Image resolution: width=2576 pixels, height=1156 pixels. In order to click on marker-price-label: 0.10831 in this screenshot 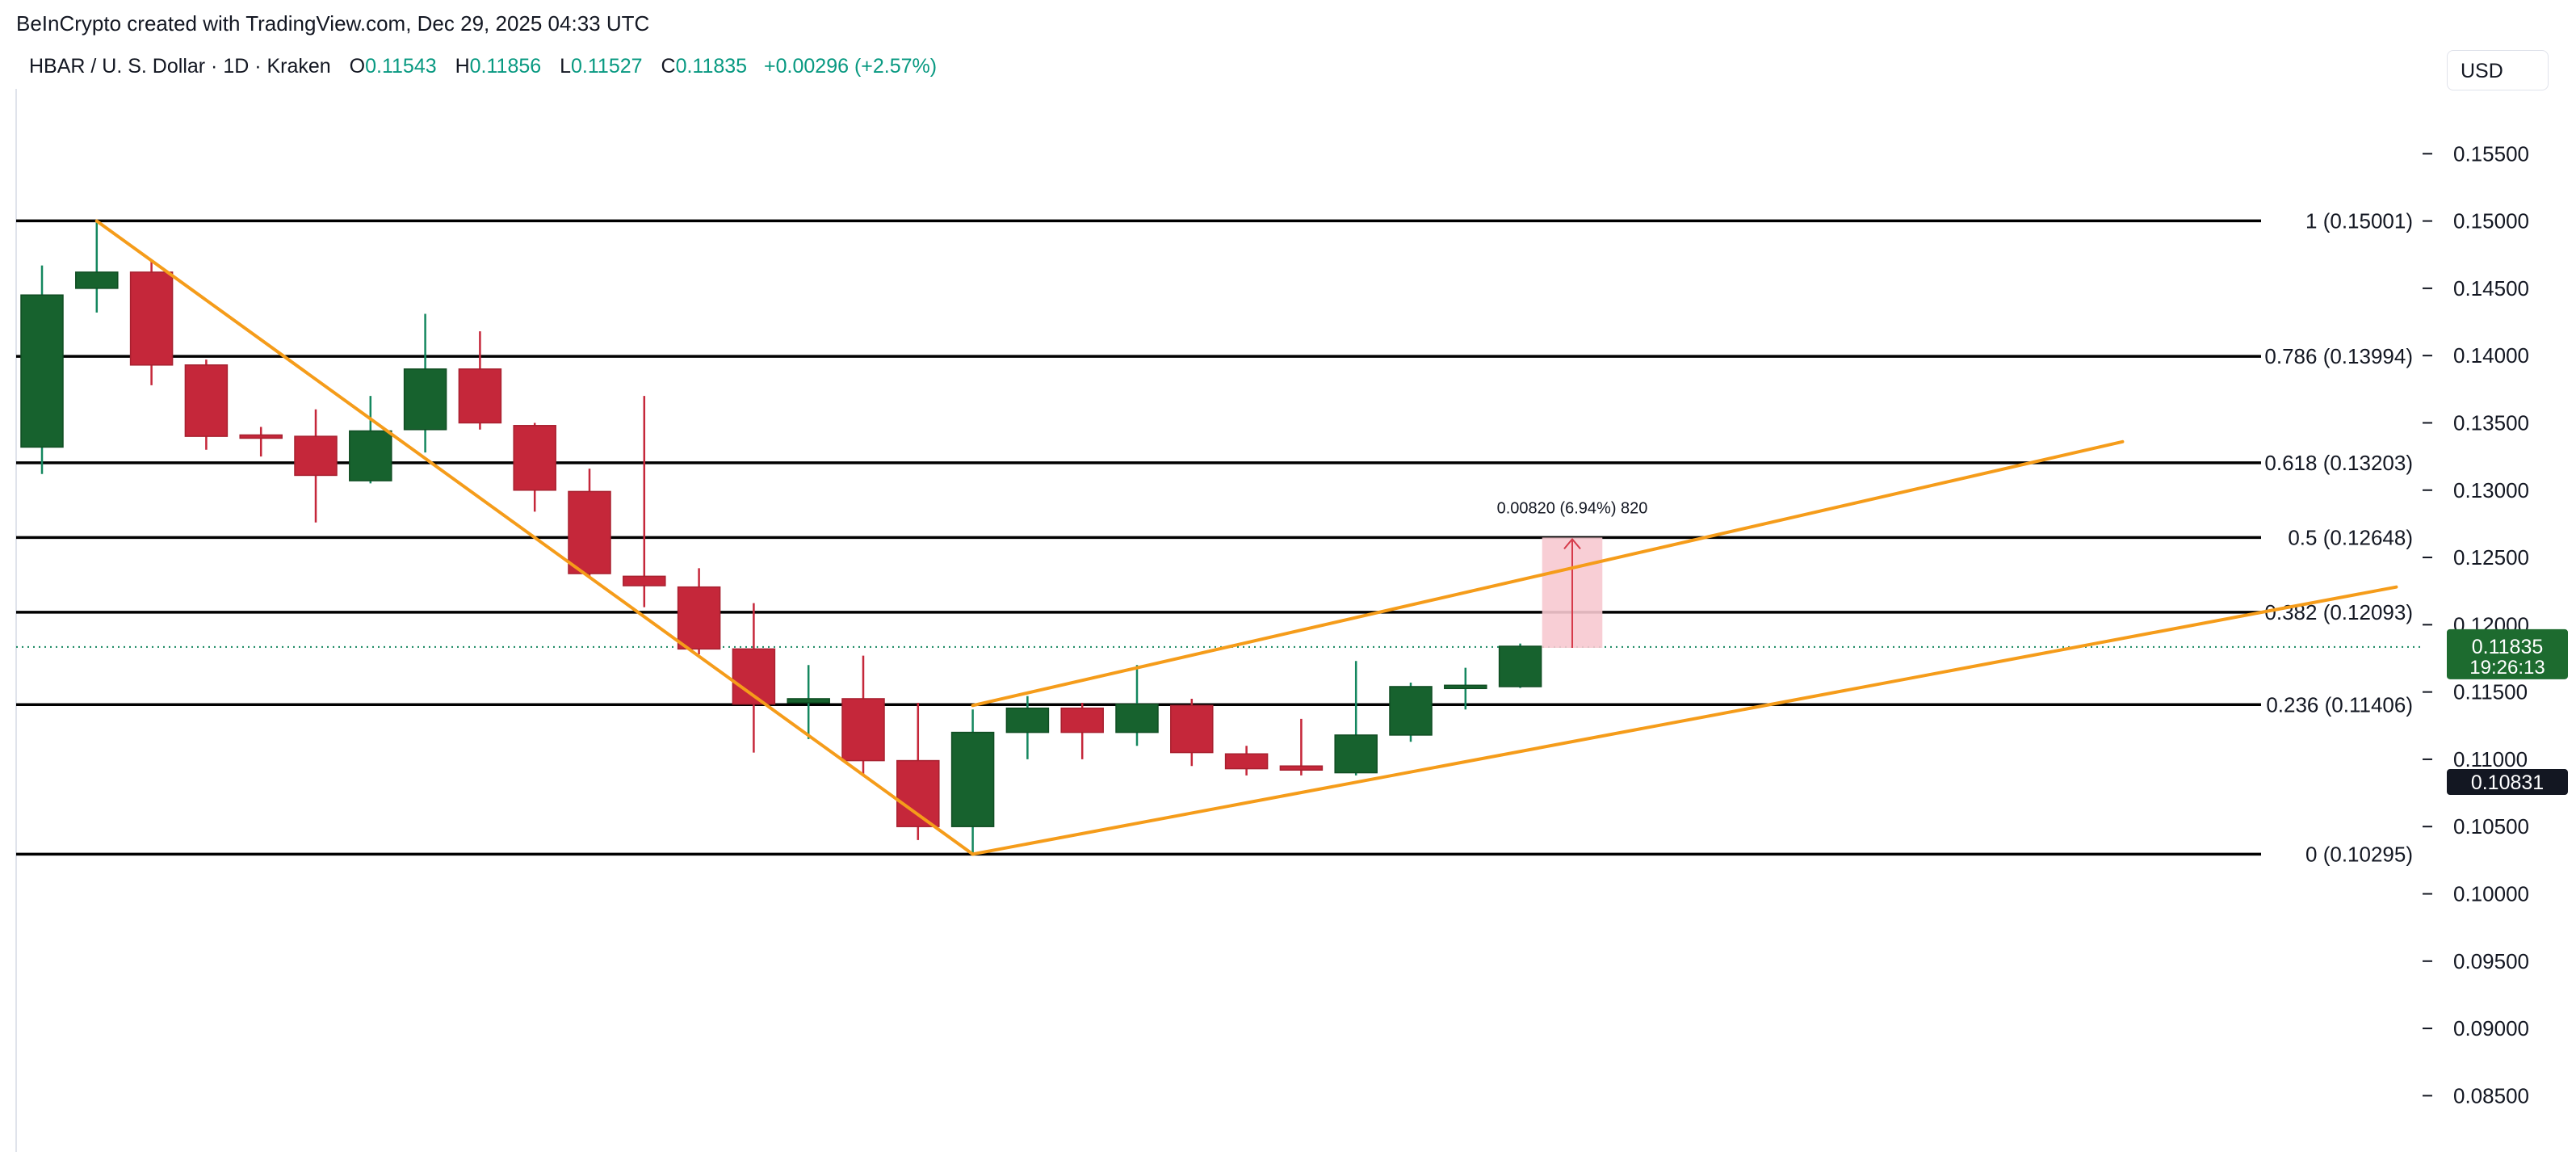, I will do `click(2507, 782)`.